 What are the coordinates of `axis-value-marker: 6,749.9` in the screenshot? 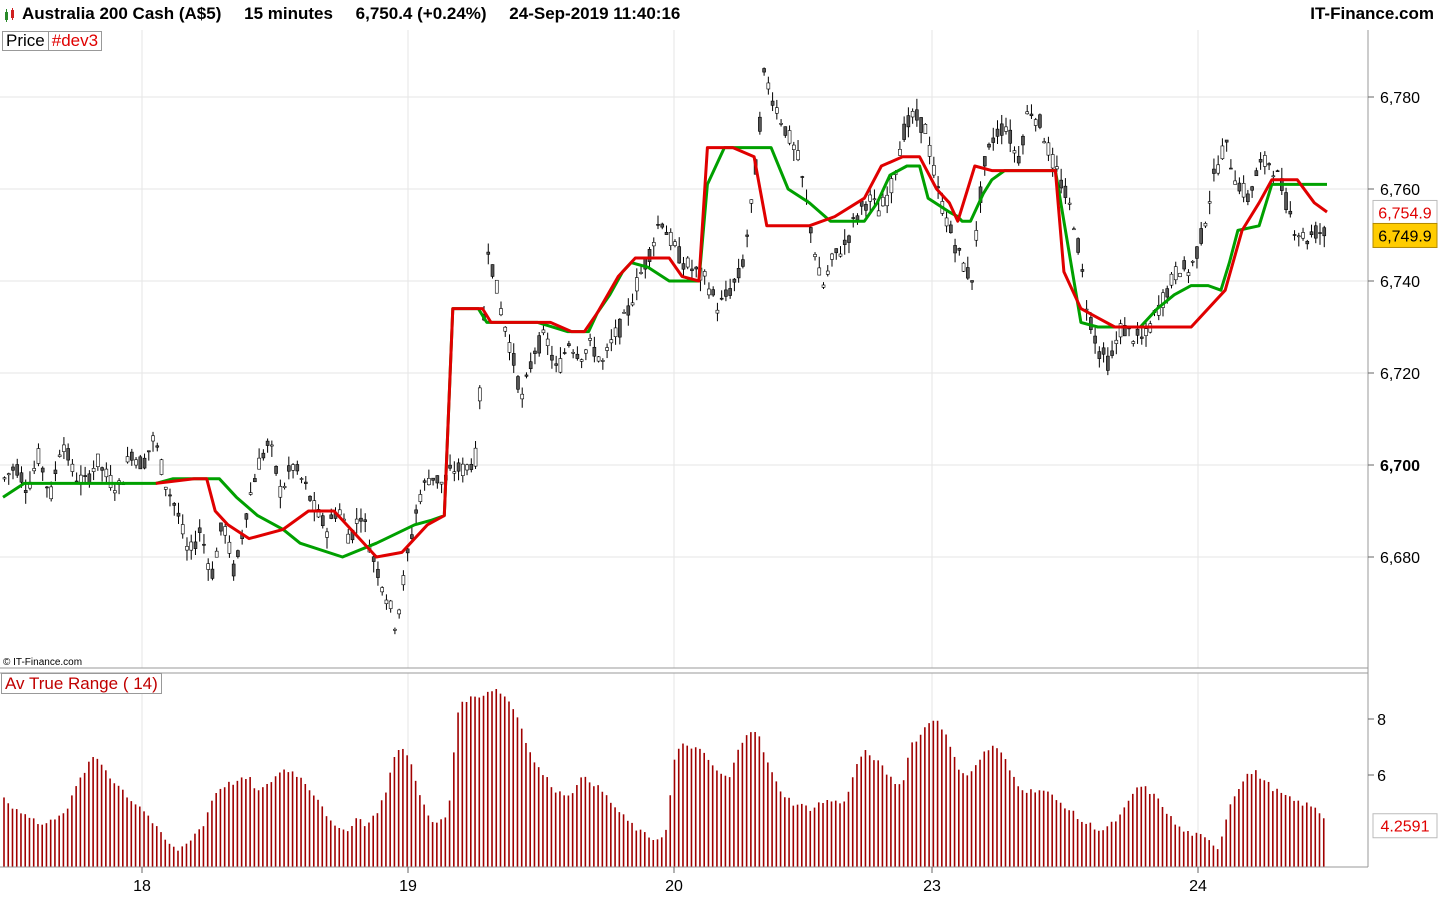 It's located at (1405, 235).